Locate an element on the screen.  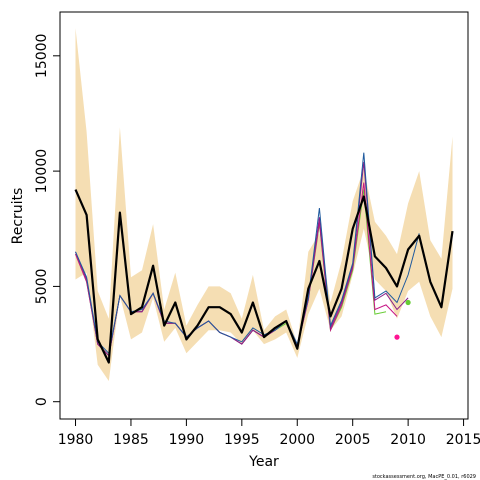
x-axis: 1980 1985 1990 1995 2000 2005 2010 2015 is located at coordinates (269, 433).